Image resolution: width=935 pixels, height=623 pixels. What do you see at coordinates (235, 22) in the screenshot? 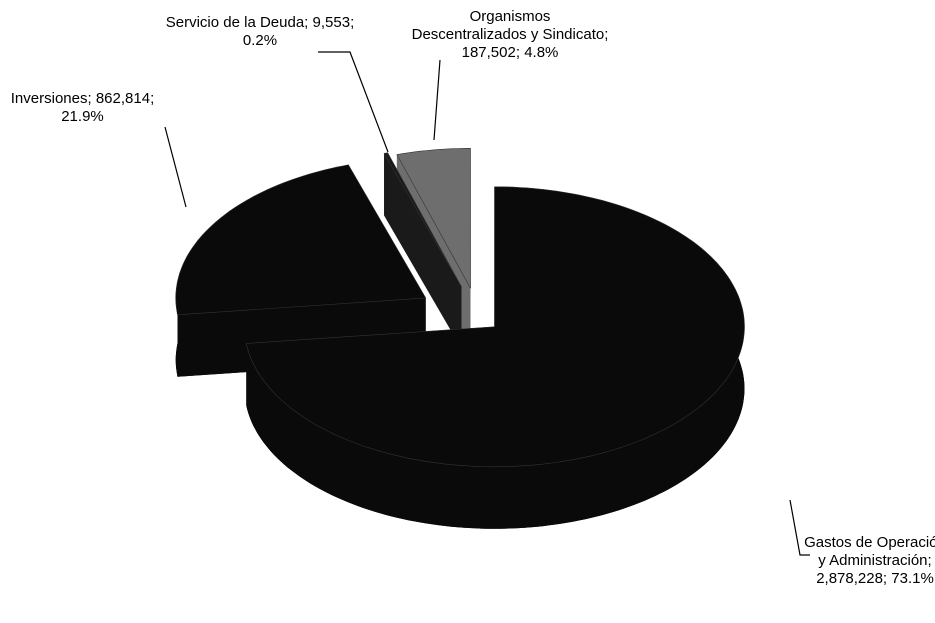
I see `category: Servicio de la Deuda` at bounding box center [235, 22].